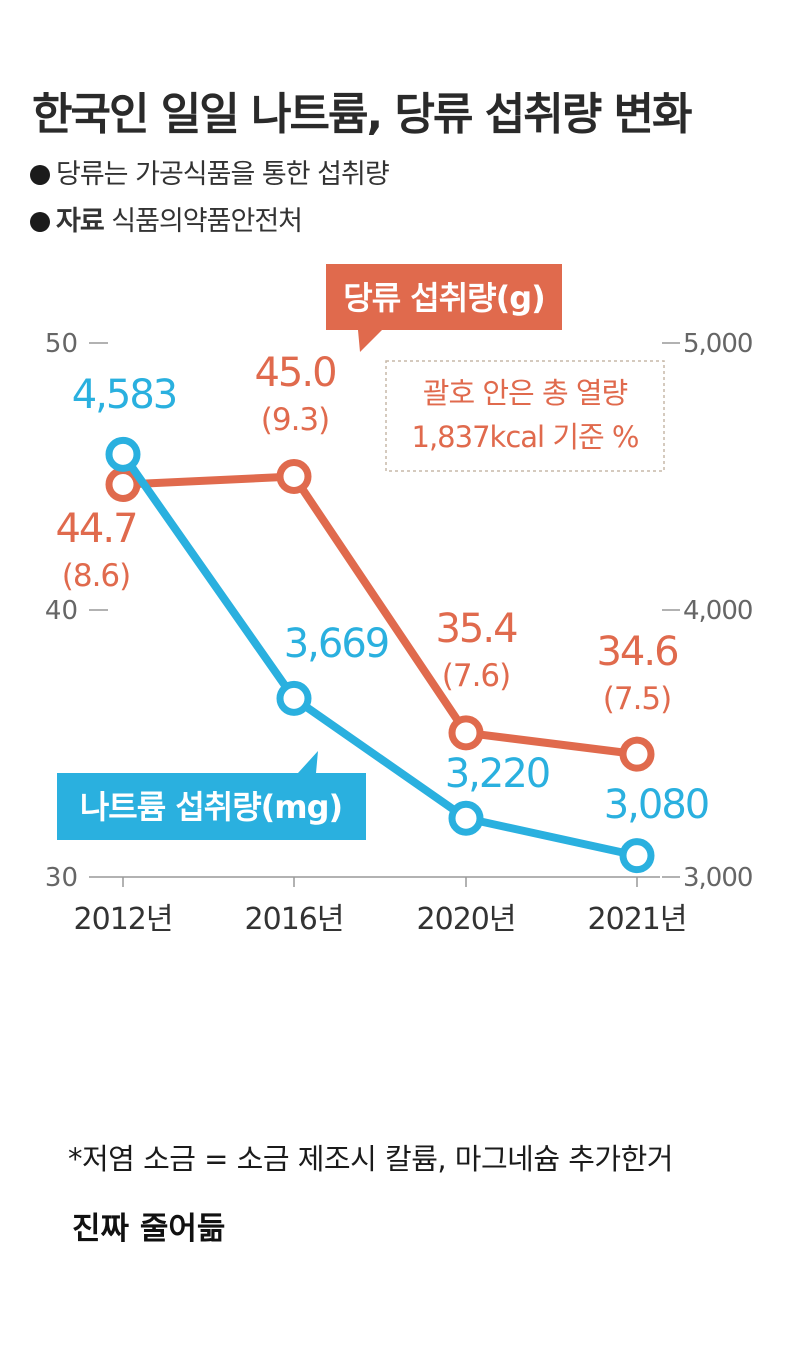 This screenshot has height=1352, width=800. Describe the element at coordinates (61, 611) in the screenshot. I see `left-tick-label: 40` at that location.